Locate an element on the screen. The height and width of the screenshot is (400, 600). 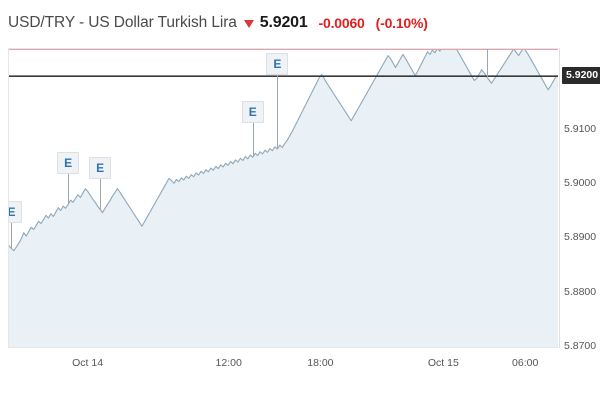
y-axis-tick: 5.9000 is located at coordinates (580, 182).